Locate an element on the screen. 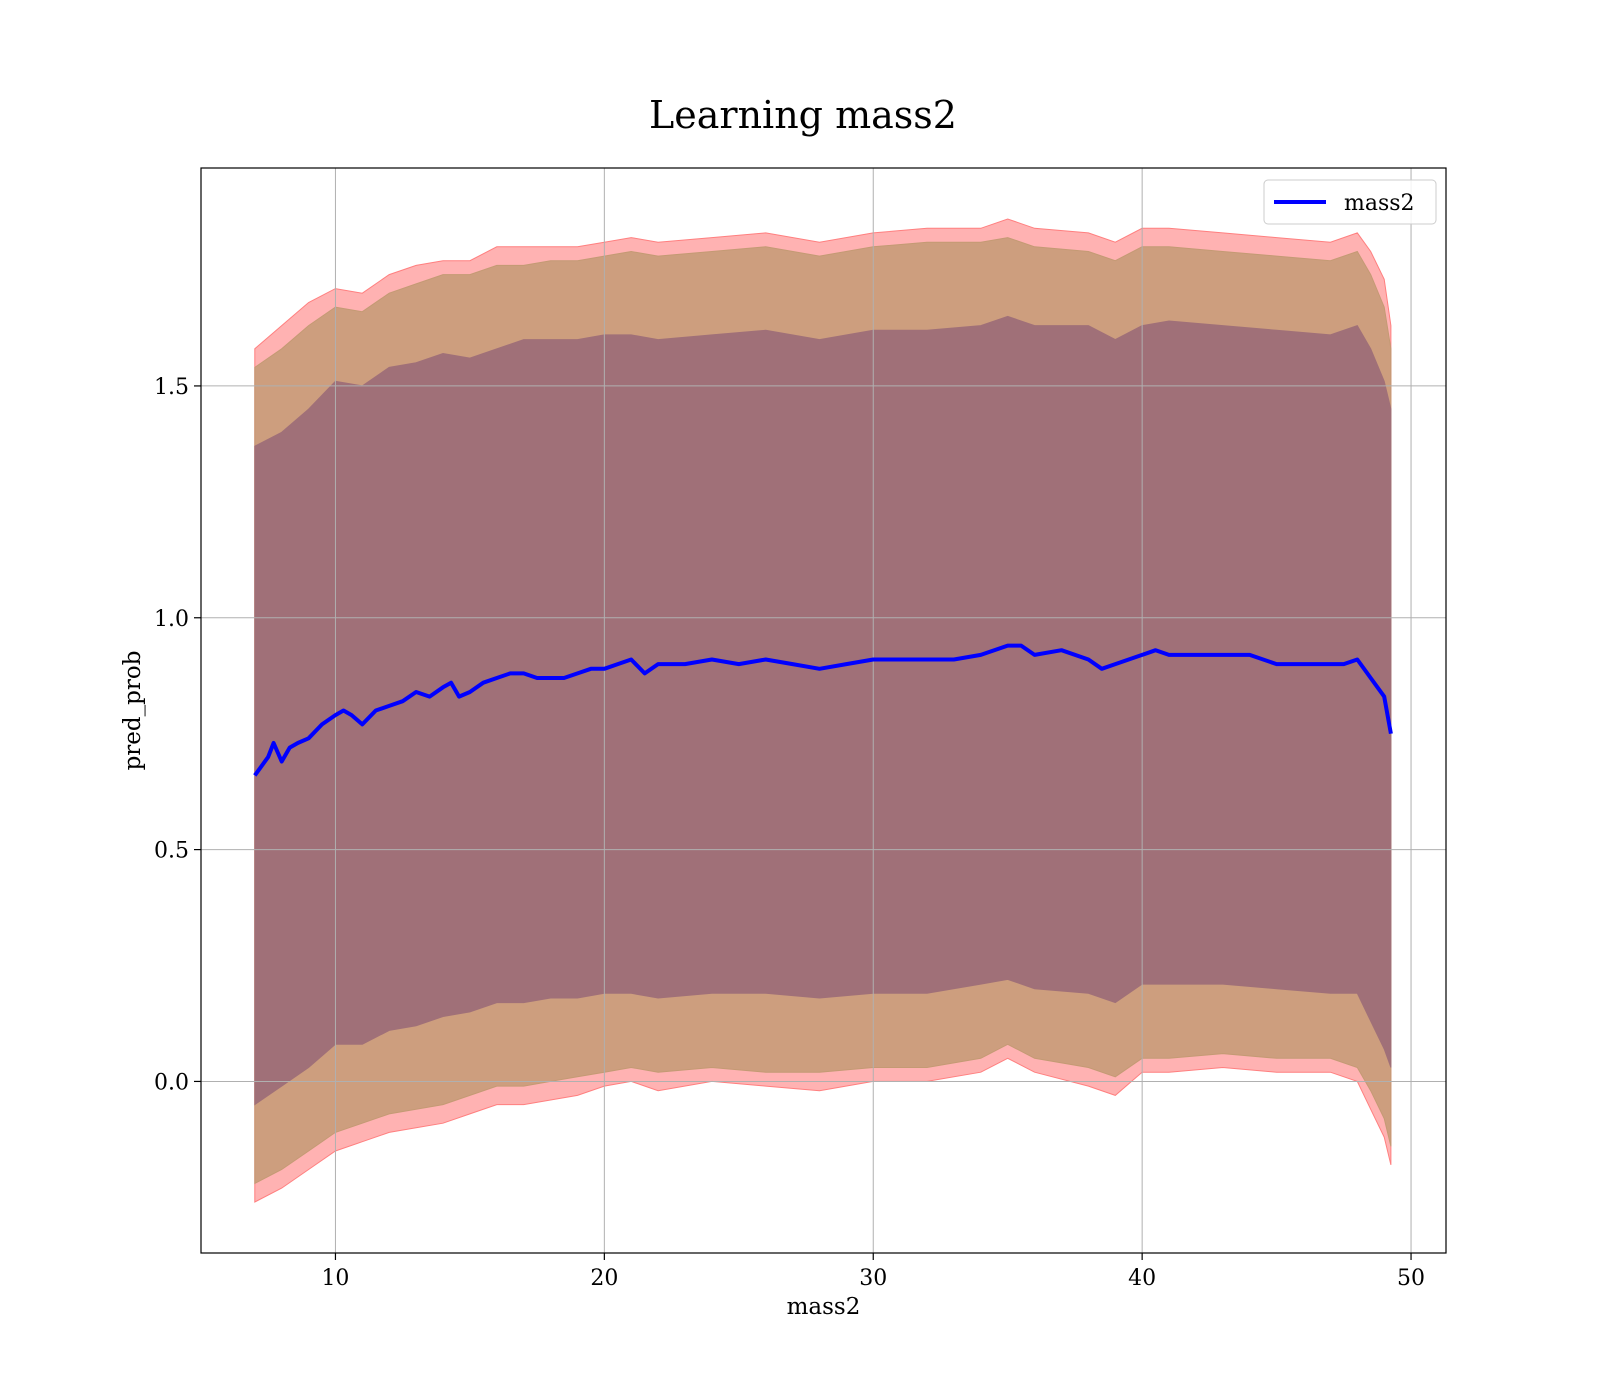 The width and height of the screenshot is (1600, 1400). y-tick-label: 0.0 is located at coordinates (171, 1082).